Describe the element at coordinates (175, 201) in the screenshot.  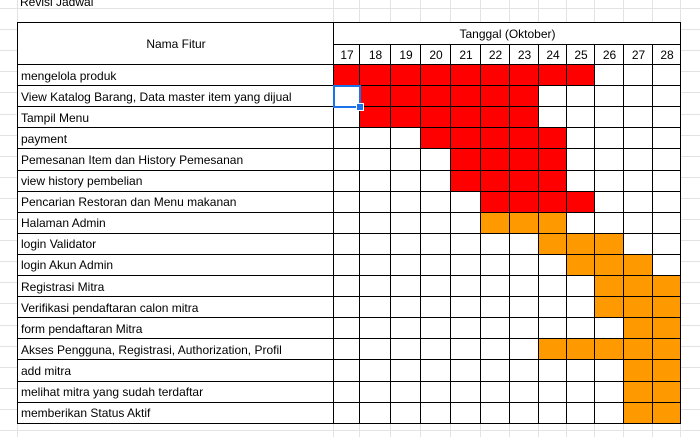
I see `row-label-cell: Pencarian Restoran dan Menu makanan` at that location.